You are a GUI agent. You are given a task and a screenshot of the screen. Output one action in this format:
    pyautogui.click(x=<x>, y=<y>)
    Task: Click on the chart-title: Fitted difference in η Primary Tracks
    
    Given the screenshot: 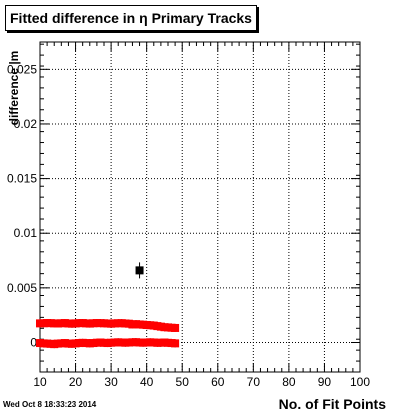 What is the action you would take?
    pyautogui.click(x=131, y=18)
    